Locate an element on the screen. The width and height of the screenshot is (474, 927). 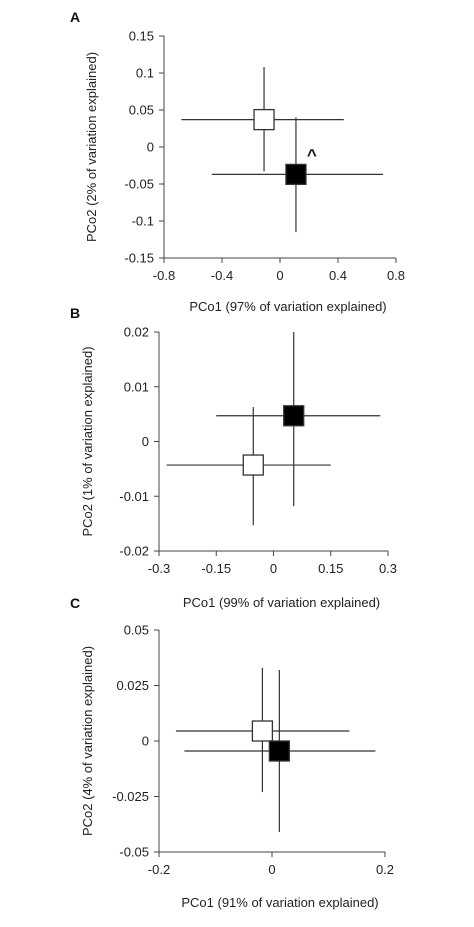
y-tick-label: -0.02 is located at coordinates (134, 551).